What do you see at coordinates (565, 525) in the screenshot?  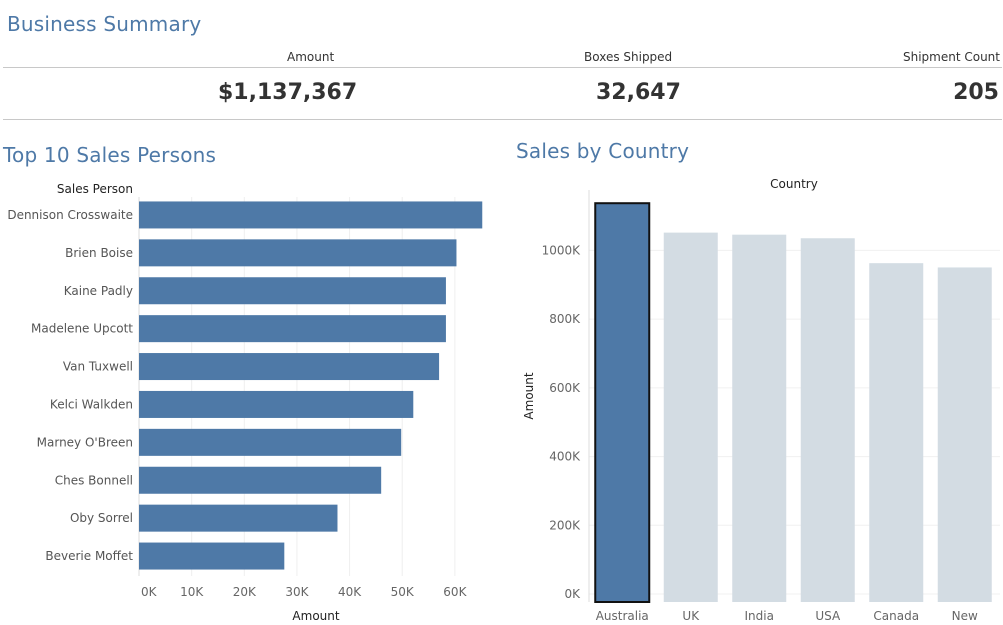 I see `country-y-tick-label: 200K` at bounding box center [565, 525].